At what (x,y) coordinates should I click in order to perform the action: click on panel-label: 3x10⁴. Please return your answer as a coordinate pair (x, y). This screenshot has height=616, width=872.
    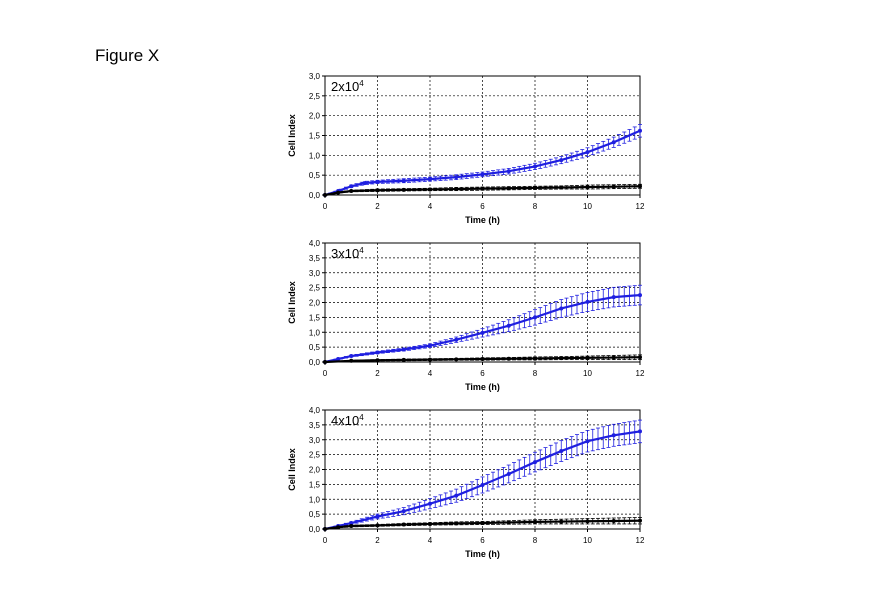
    Looking at the image, I should click on (347, 253).